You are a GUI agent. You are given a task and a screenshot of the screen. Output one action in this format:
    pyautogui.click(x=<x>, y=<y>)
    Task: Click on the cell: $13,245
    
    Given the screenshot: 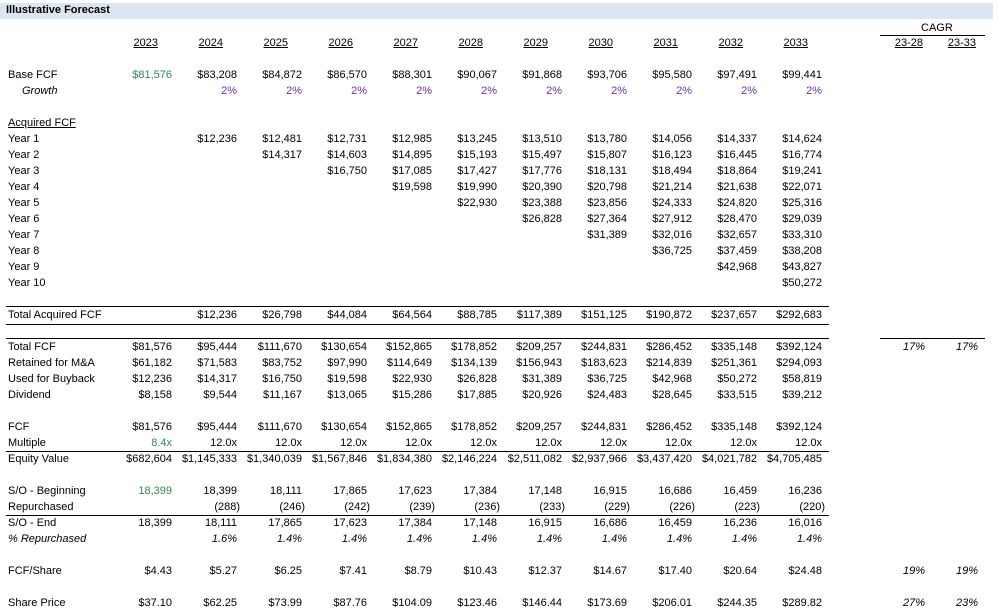 What is the action you would take?
    pyautogui.click(x=477, y=139)
    